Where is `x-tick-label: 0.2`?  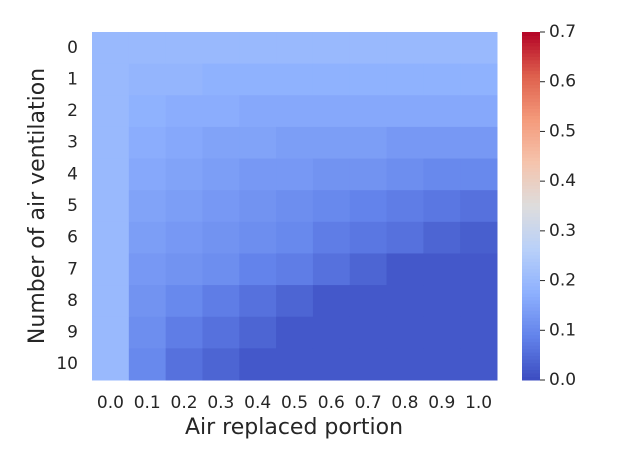
x-tick-label: 0.2 is located at coordinates (184, 403).